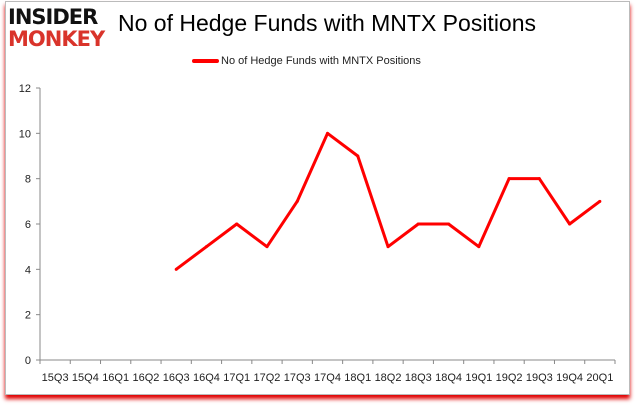 Image resolution: width=635 pixels, height=405 pixels. What do you see at coordinates (28, 180) in the screenshot?
I see `y-tick-label: 8` at bounding box center [28, 180].